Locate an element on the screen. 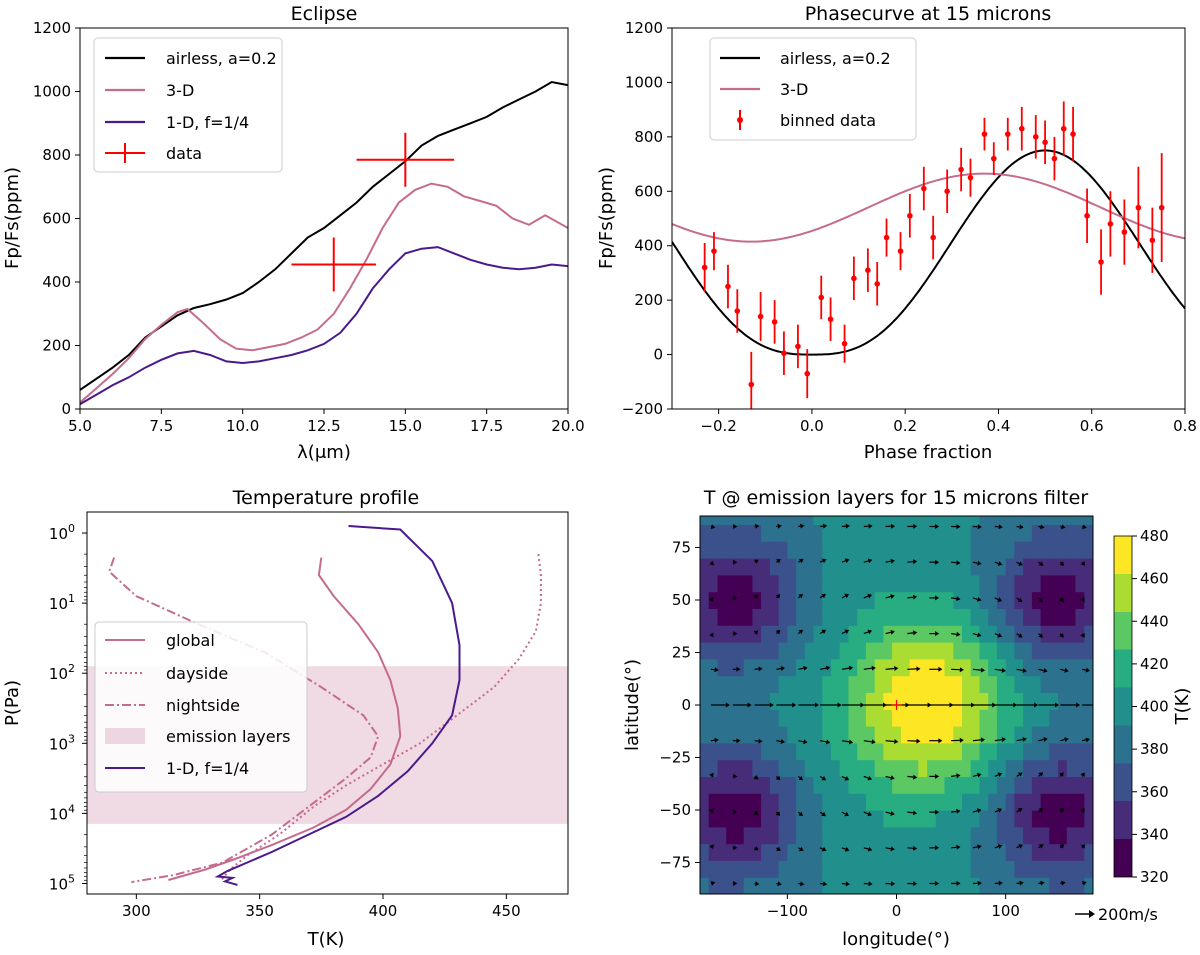 The height and width of the screenshot is (955, 1200). temperature-field is located at coordinates (896, 705).